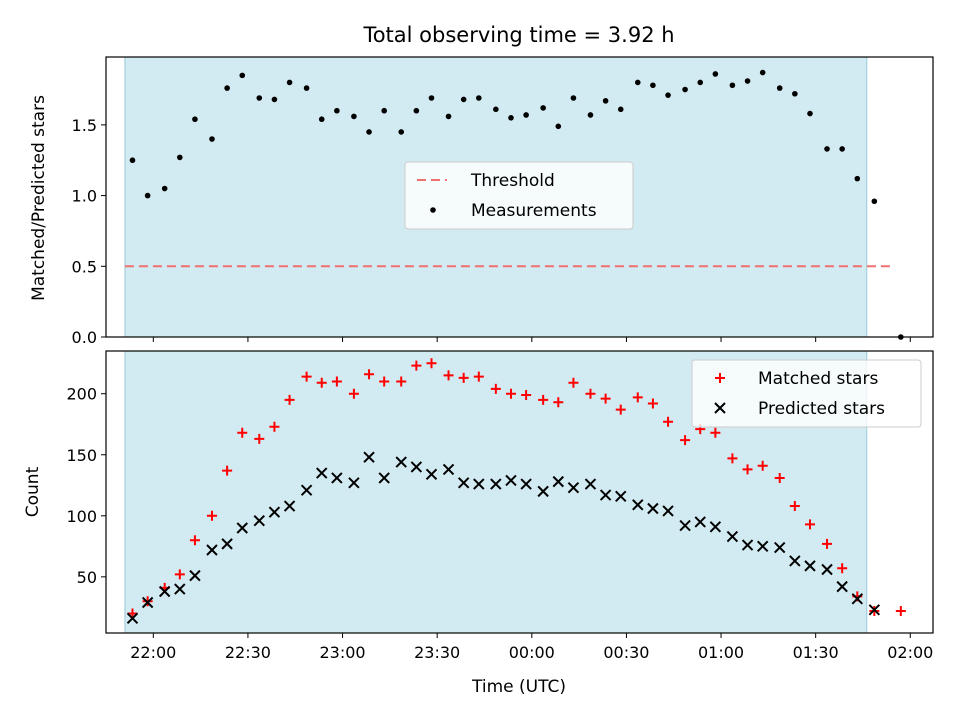 The width and height of the screenshot is (960, 724). Describe the element at coordinates (532, 652) in the screenshot. I see `x-tick-label: 00:00` at that location.